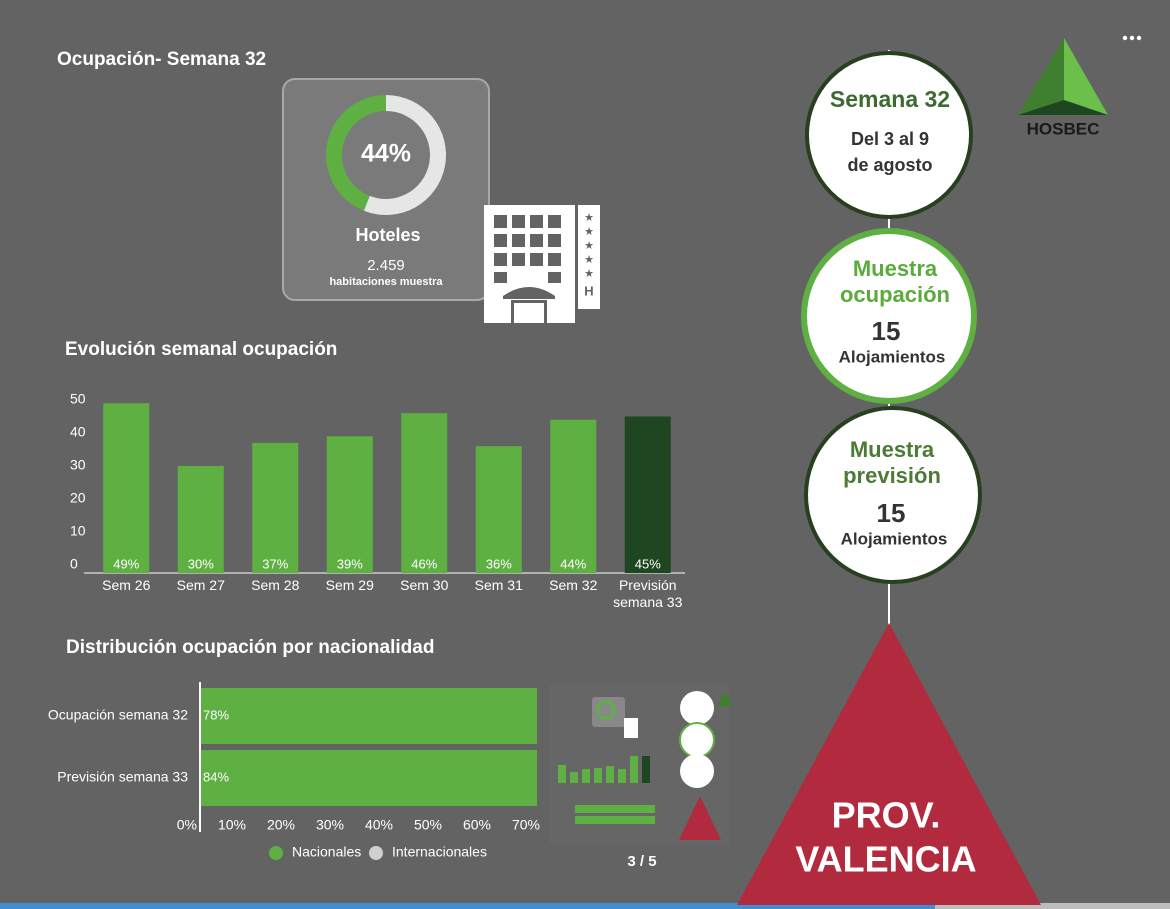  I want to click on legend-label: Internacionales, so click(439, 852).